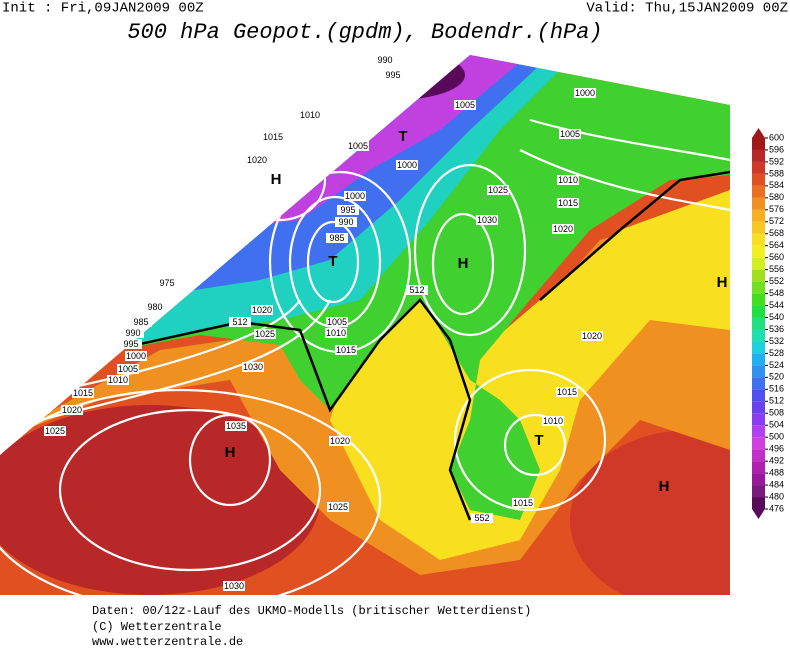 This screenshot has width=790, height=653. What do you see at coordinates (239, 322) in the screenshot?
I see `isobar-label: 512` at bounding box center [239, 322].